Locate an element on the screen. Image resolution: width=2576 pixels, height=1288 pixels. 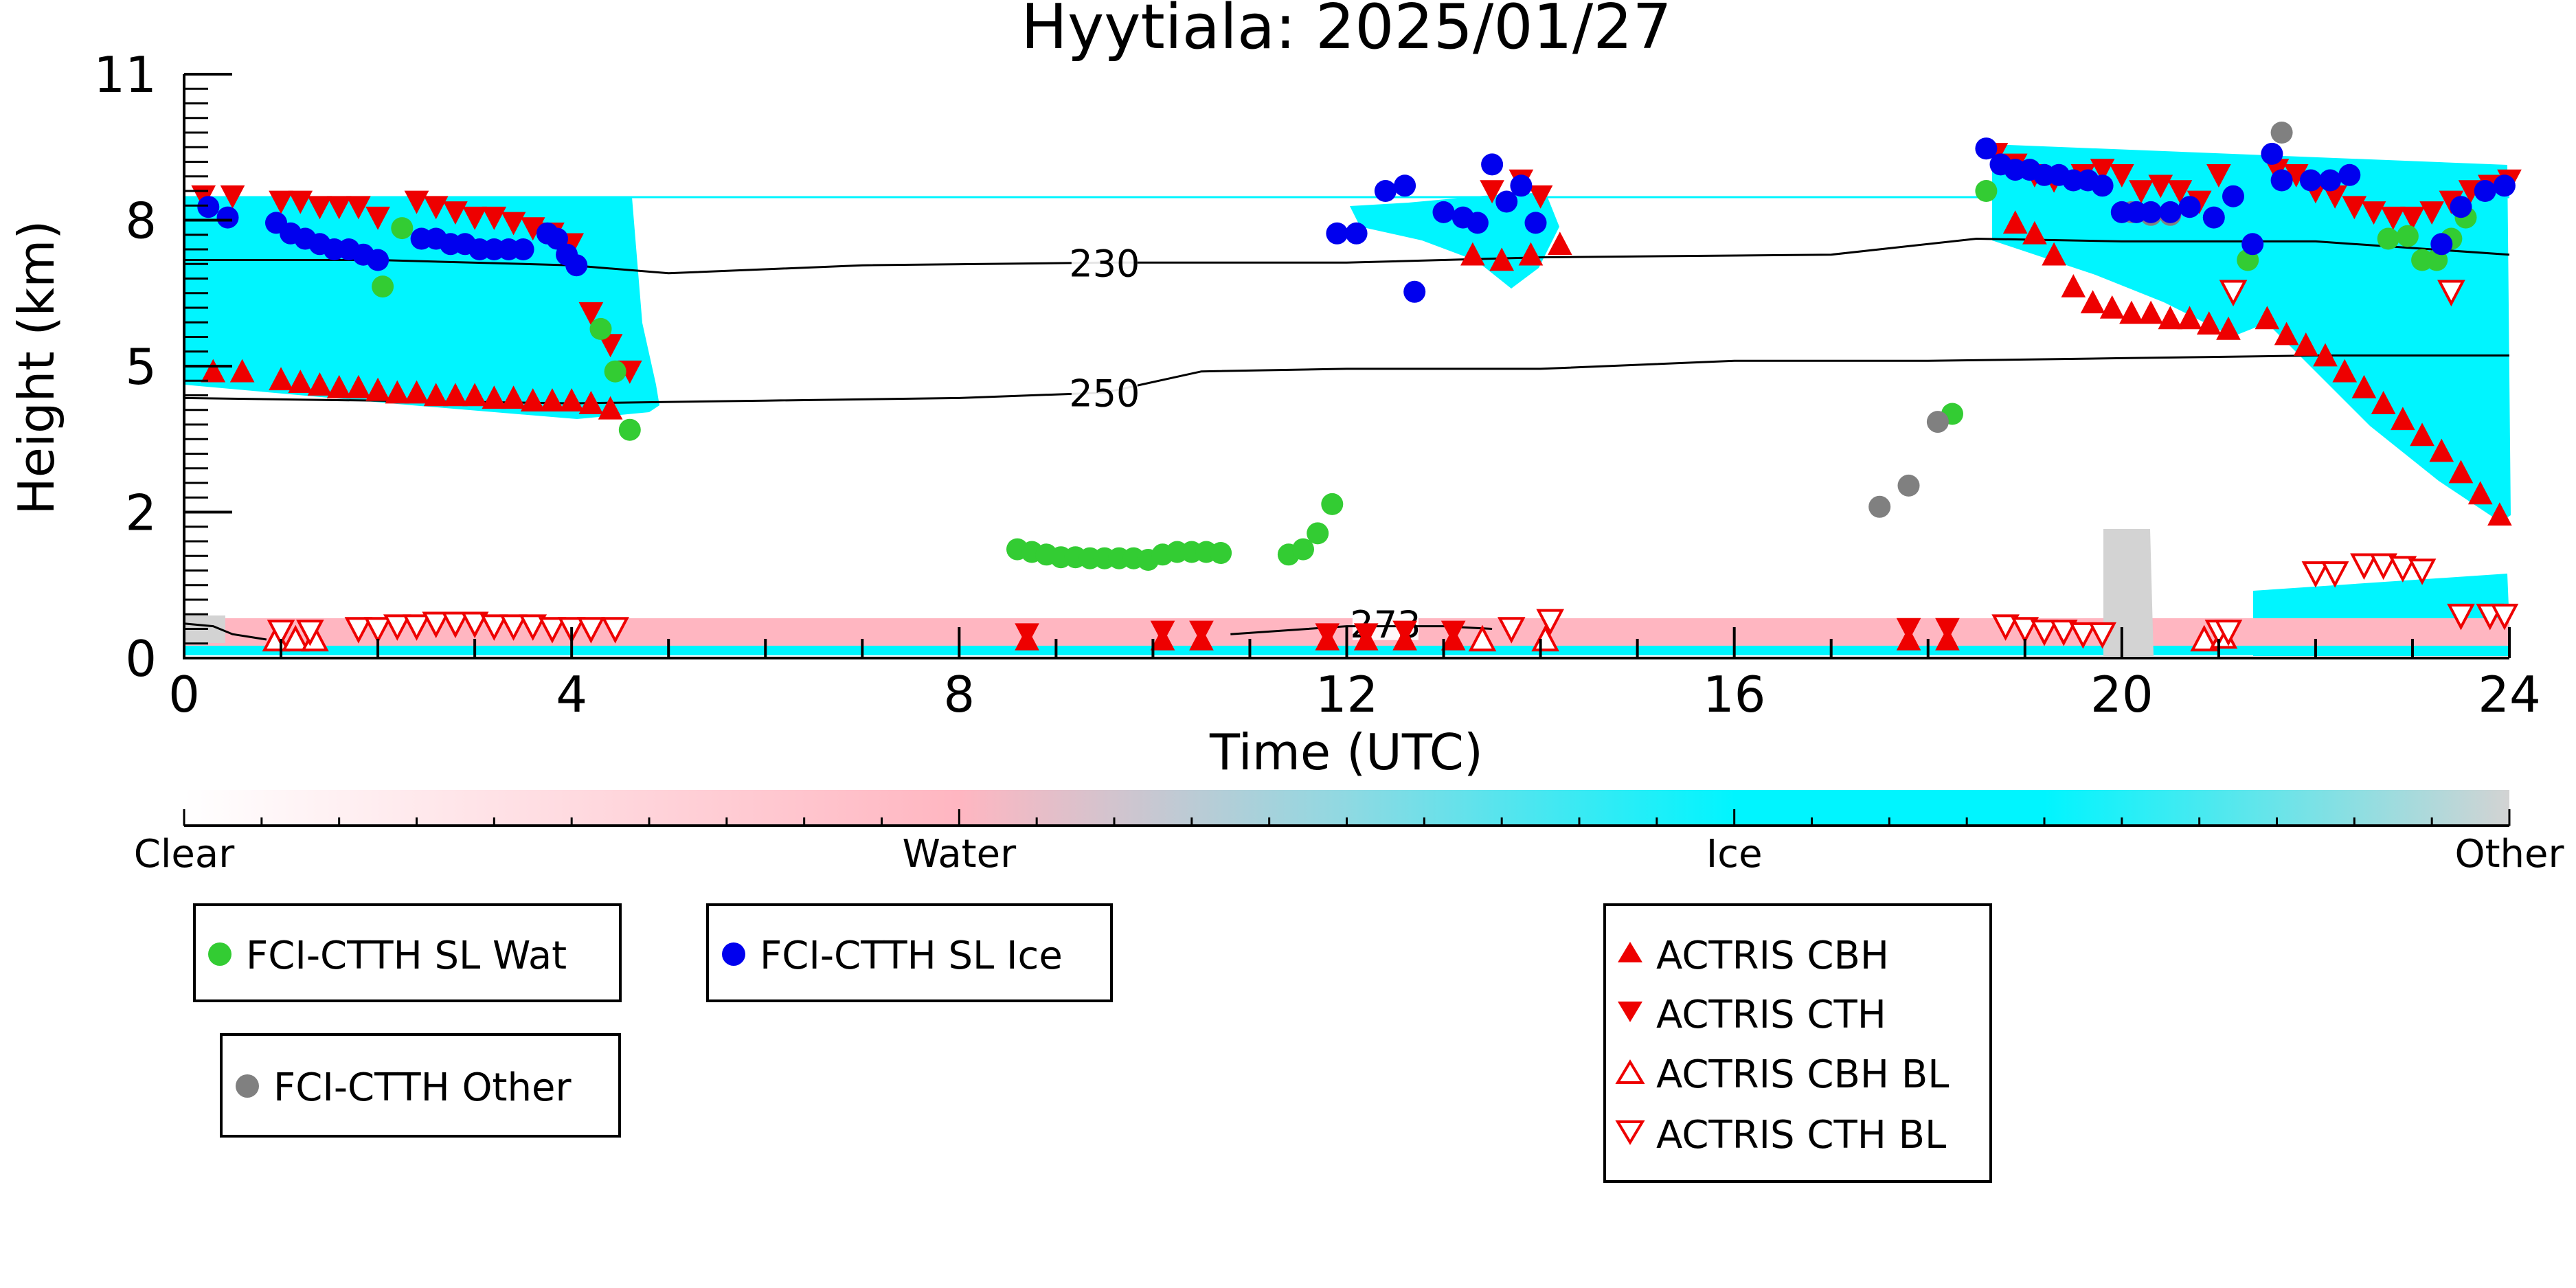
x-tick-label: 0 is located at coordinates (184, 694).